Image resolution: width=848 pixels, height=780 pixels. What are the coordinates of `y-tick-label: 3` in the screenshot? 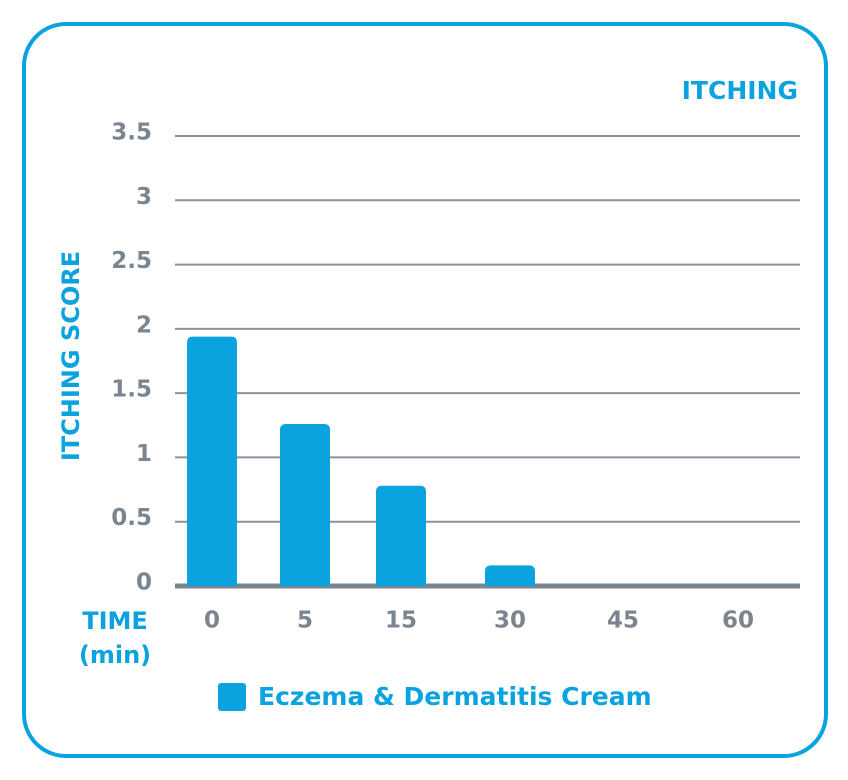 It's located at (144, 197).